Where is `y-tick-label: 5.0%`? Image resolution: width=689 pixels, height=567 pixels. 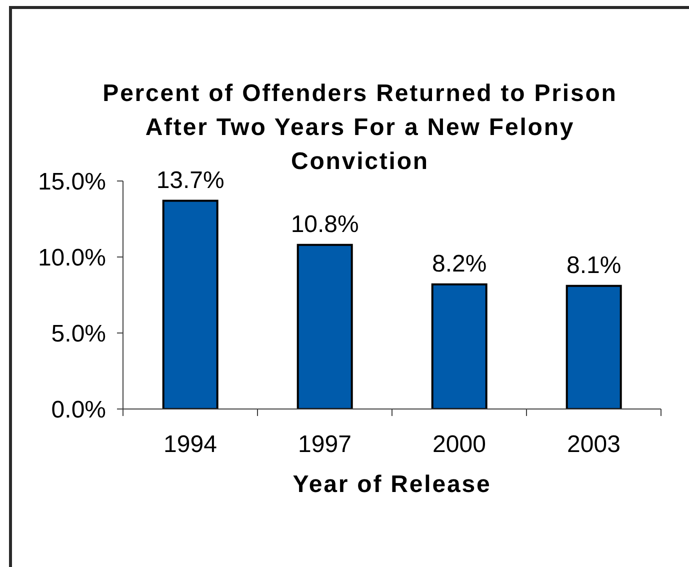 y-tick-label: 5.0% is located at coordinates (78, 334).